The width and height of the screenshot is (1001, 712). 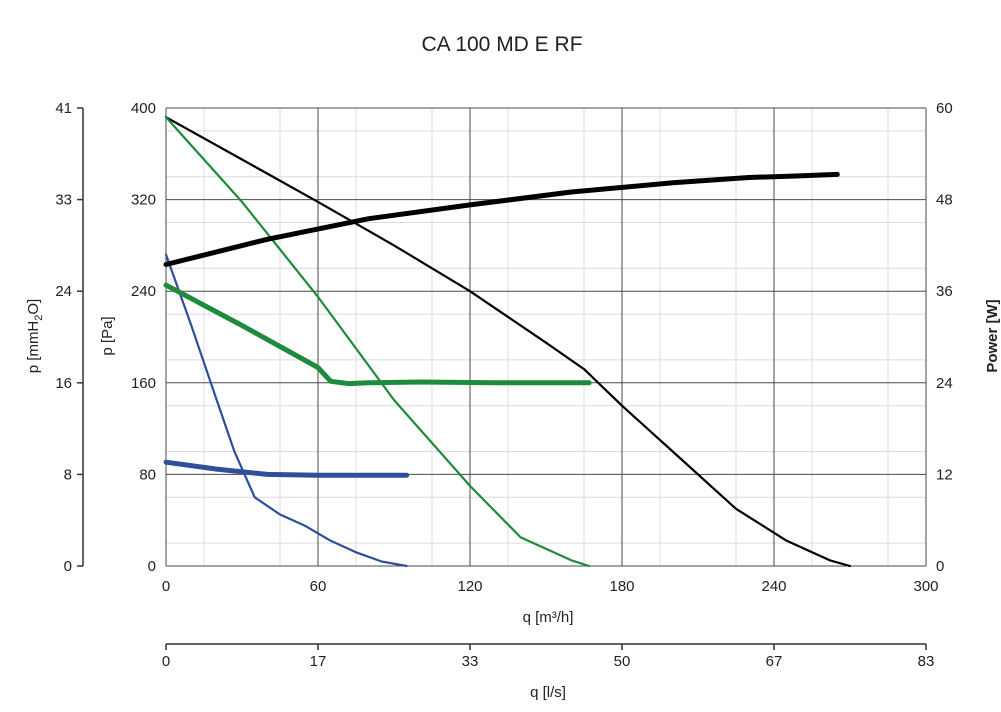 I want to click on y-right-tick-label: 24, so click(x=944, y=383).